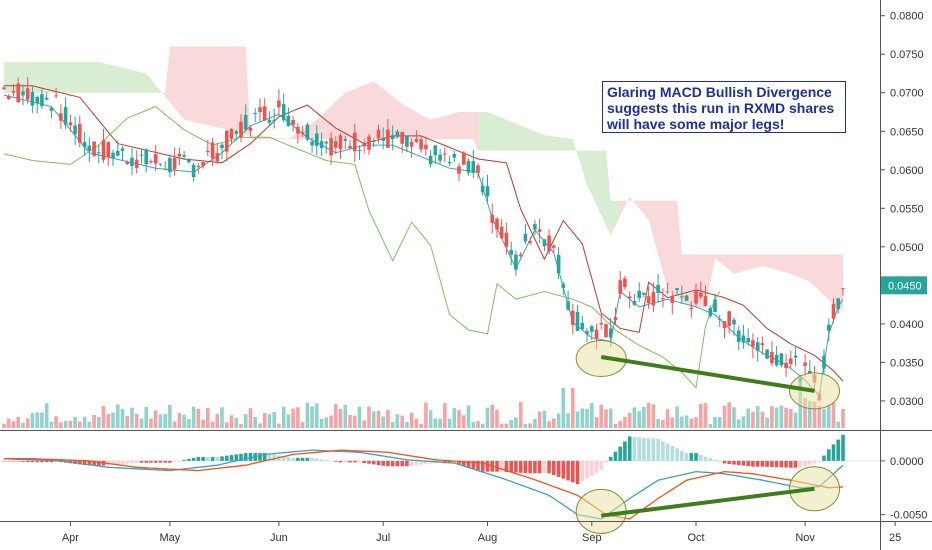 This screenshot has width=932, height=550. What do you see at coordinates (908, 516) in the screenshot?
I see `macd-tick-label: -0.0050` at bounding box center [908, 516].